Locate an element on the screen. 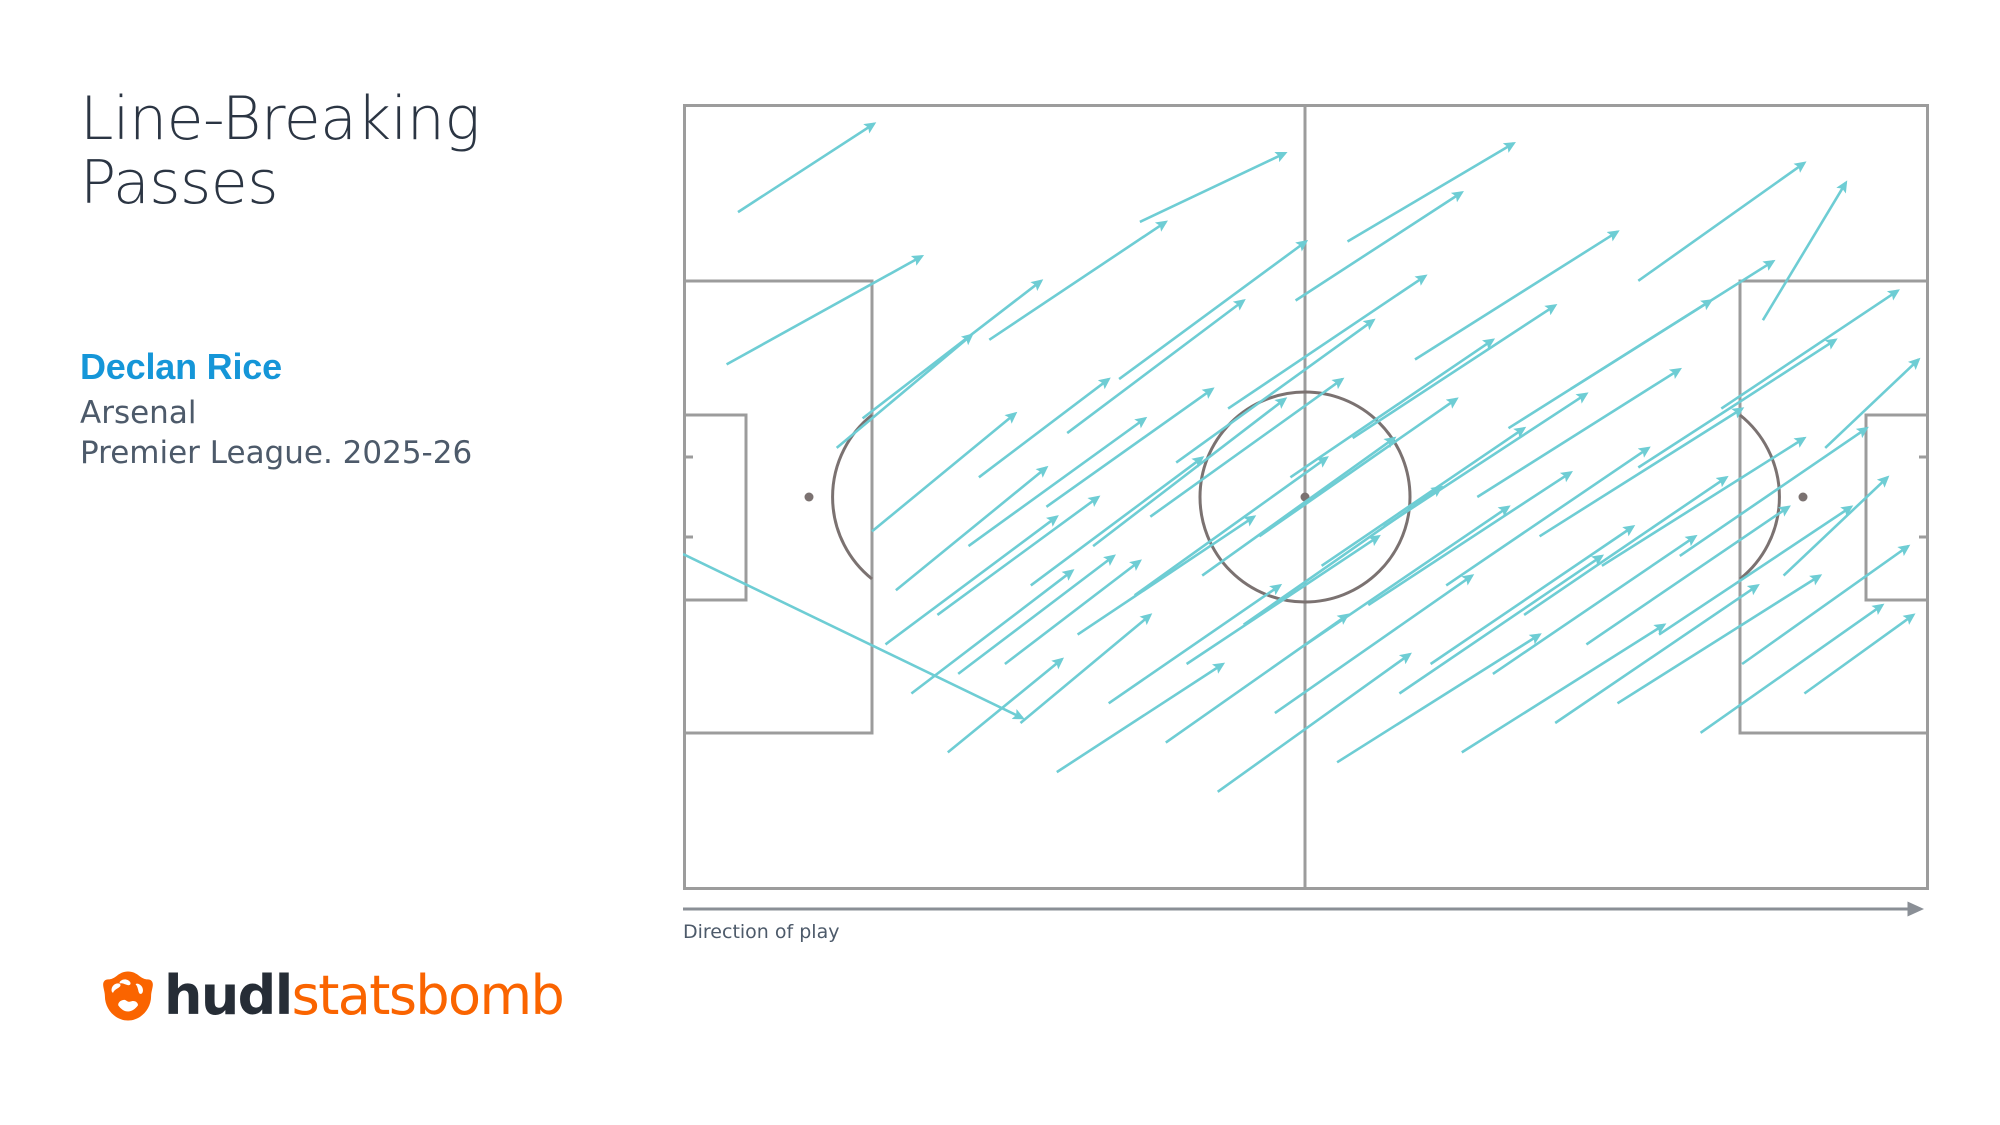  team-name: Arsenal is located at coordinates (138, 413).